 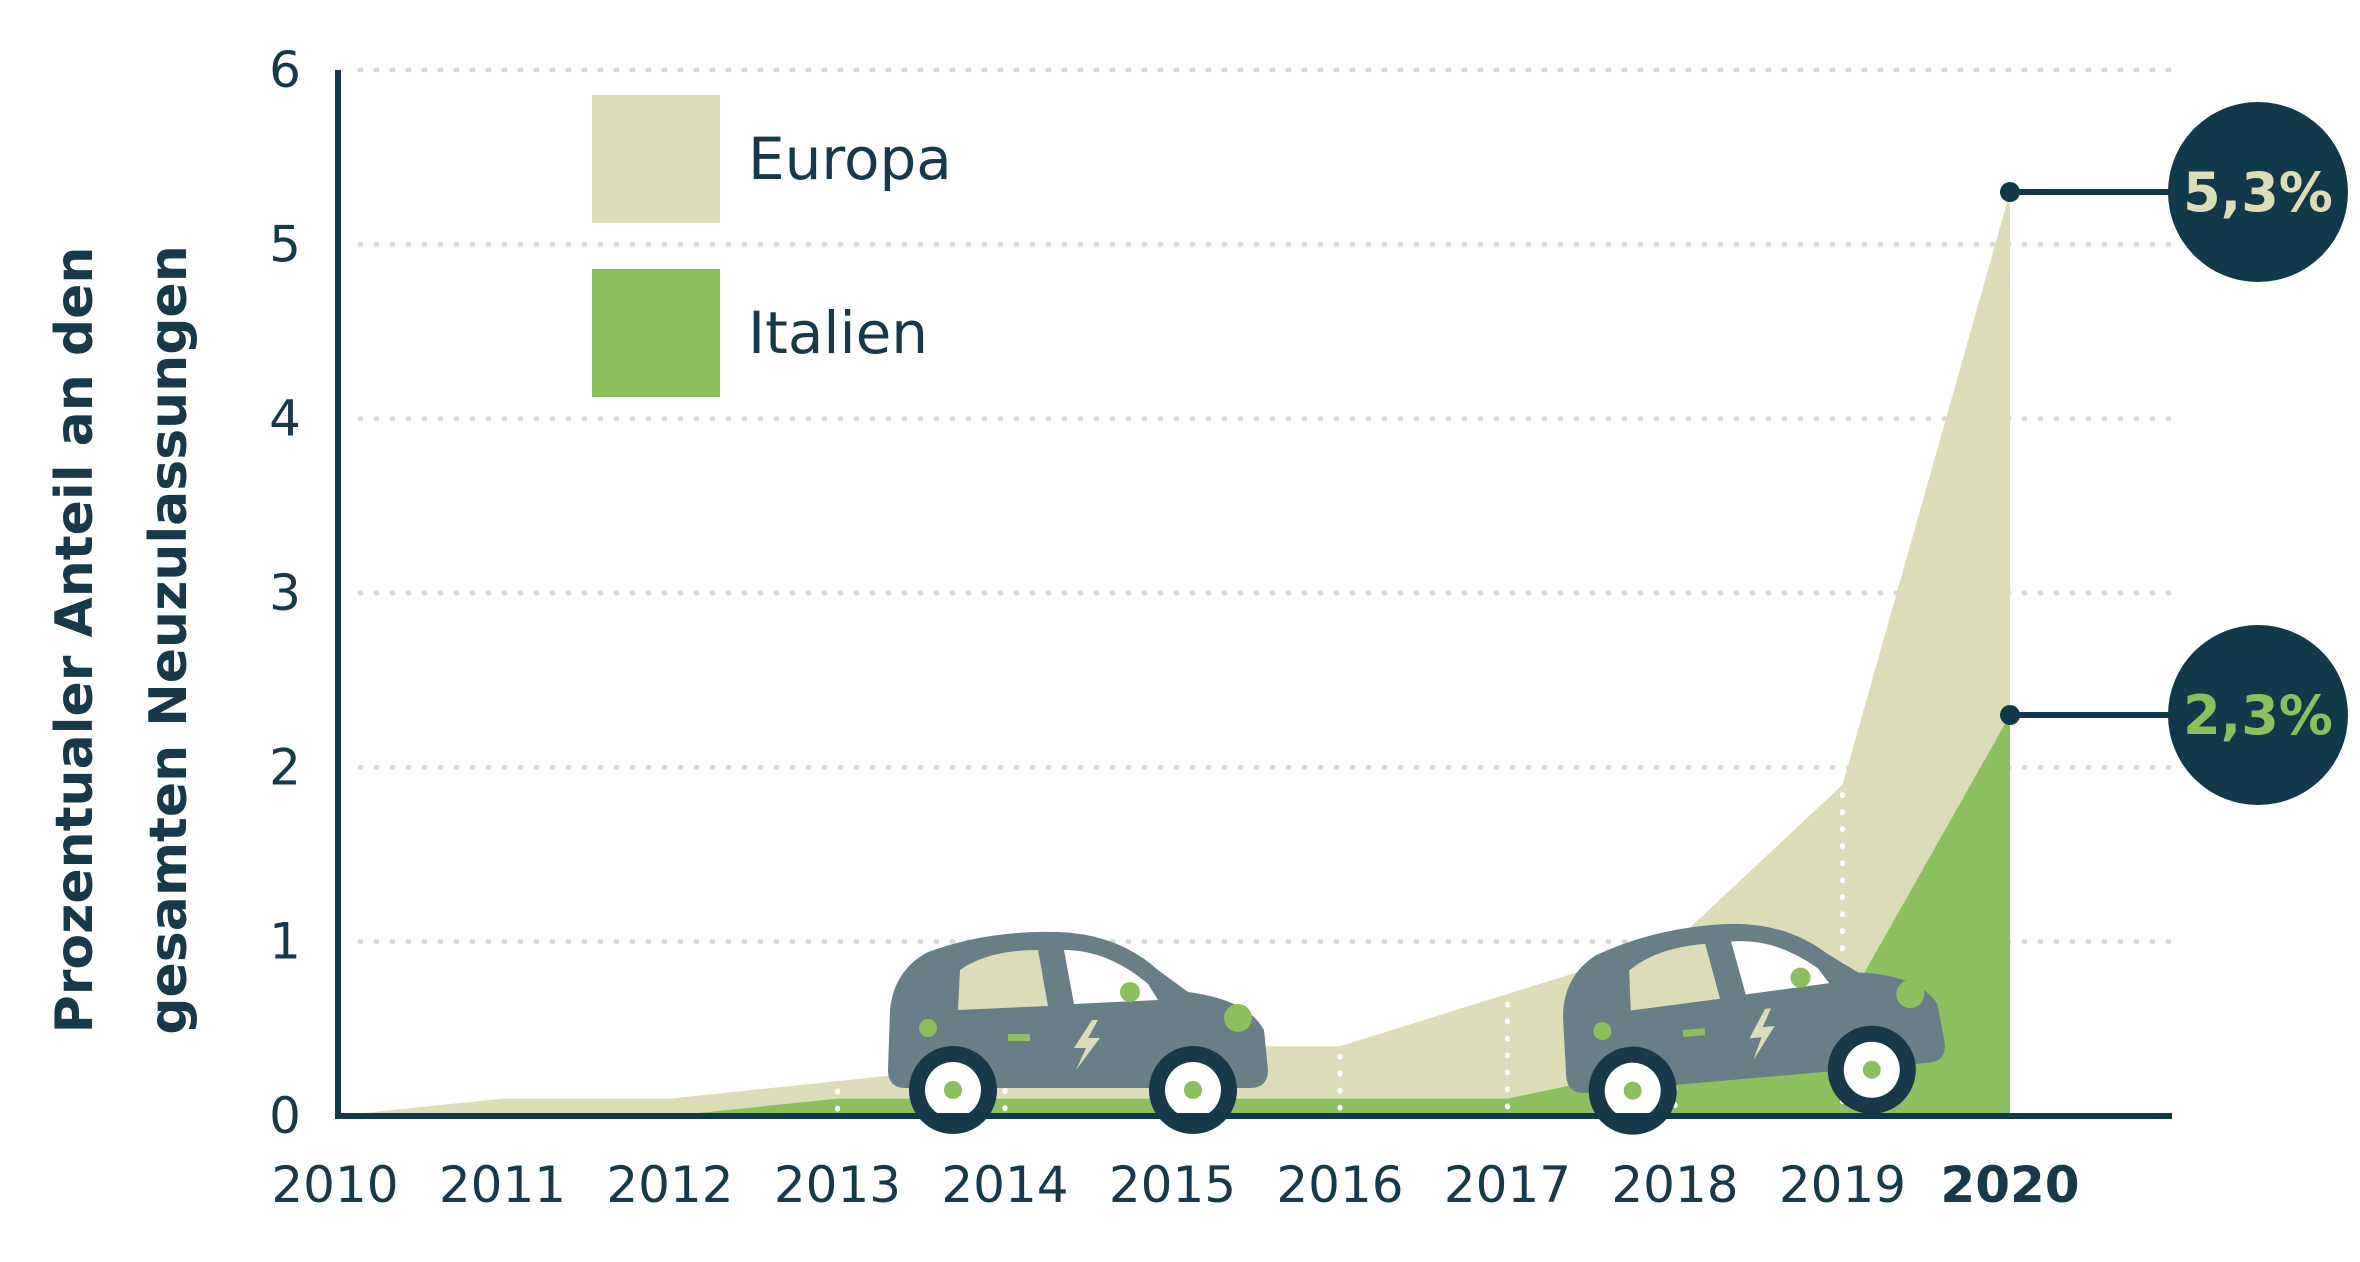 I want to click on legend: Europa Italien, so click(x=772, y=246).